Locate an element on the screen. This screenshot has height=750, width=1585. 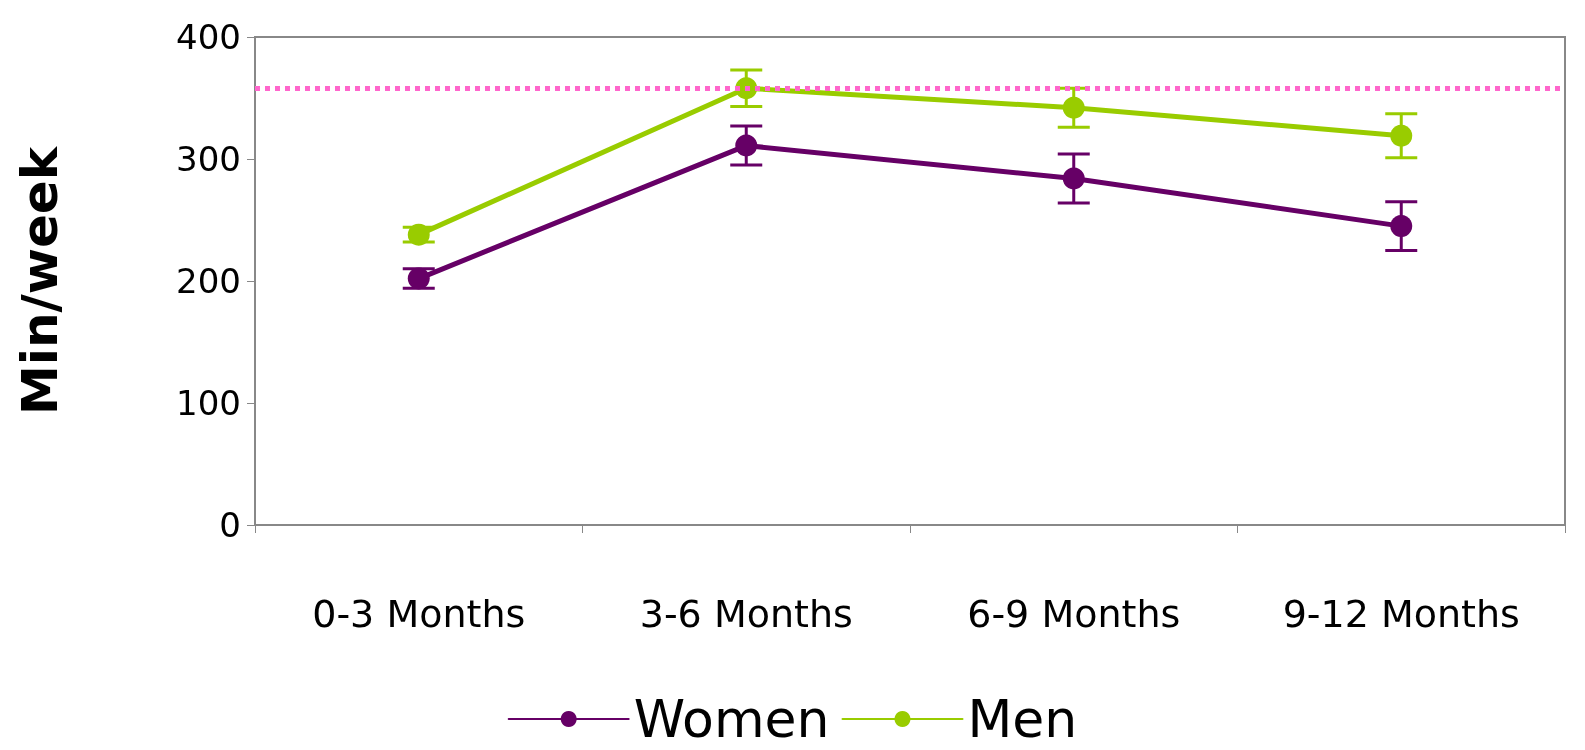
y-tick-label: 300 is located at coordinates (208, 159).